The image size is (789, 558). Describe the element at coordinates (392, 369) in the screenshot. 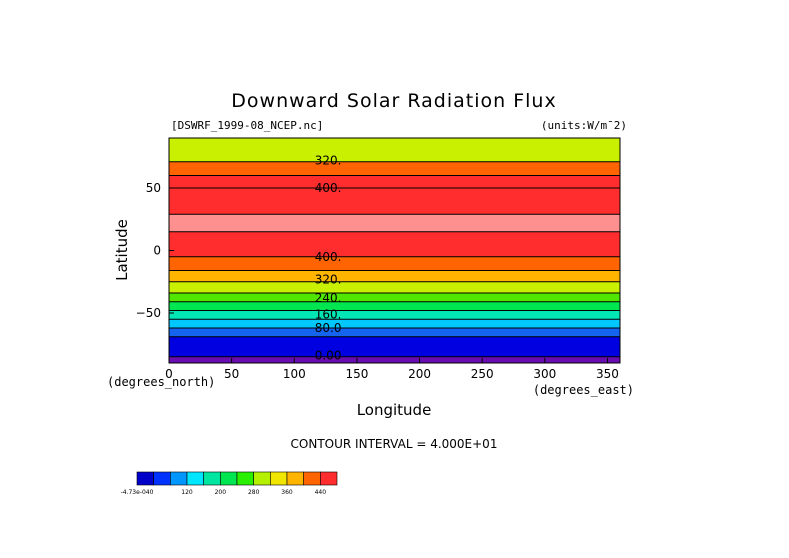

I see `x-axis-ticks: 0 50 100 150 200 250 300 350` at that location.